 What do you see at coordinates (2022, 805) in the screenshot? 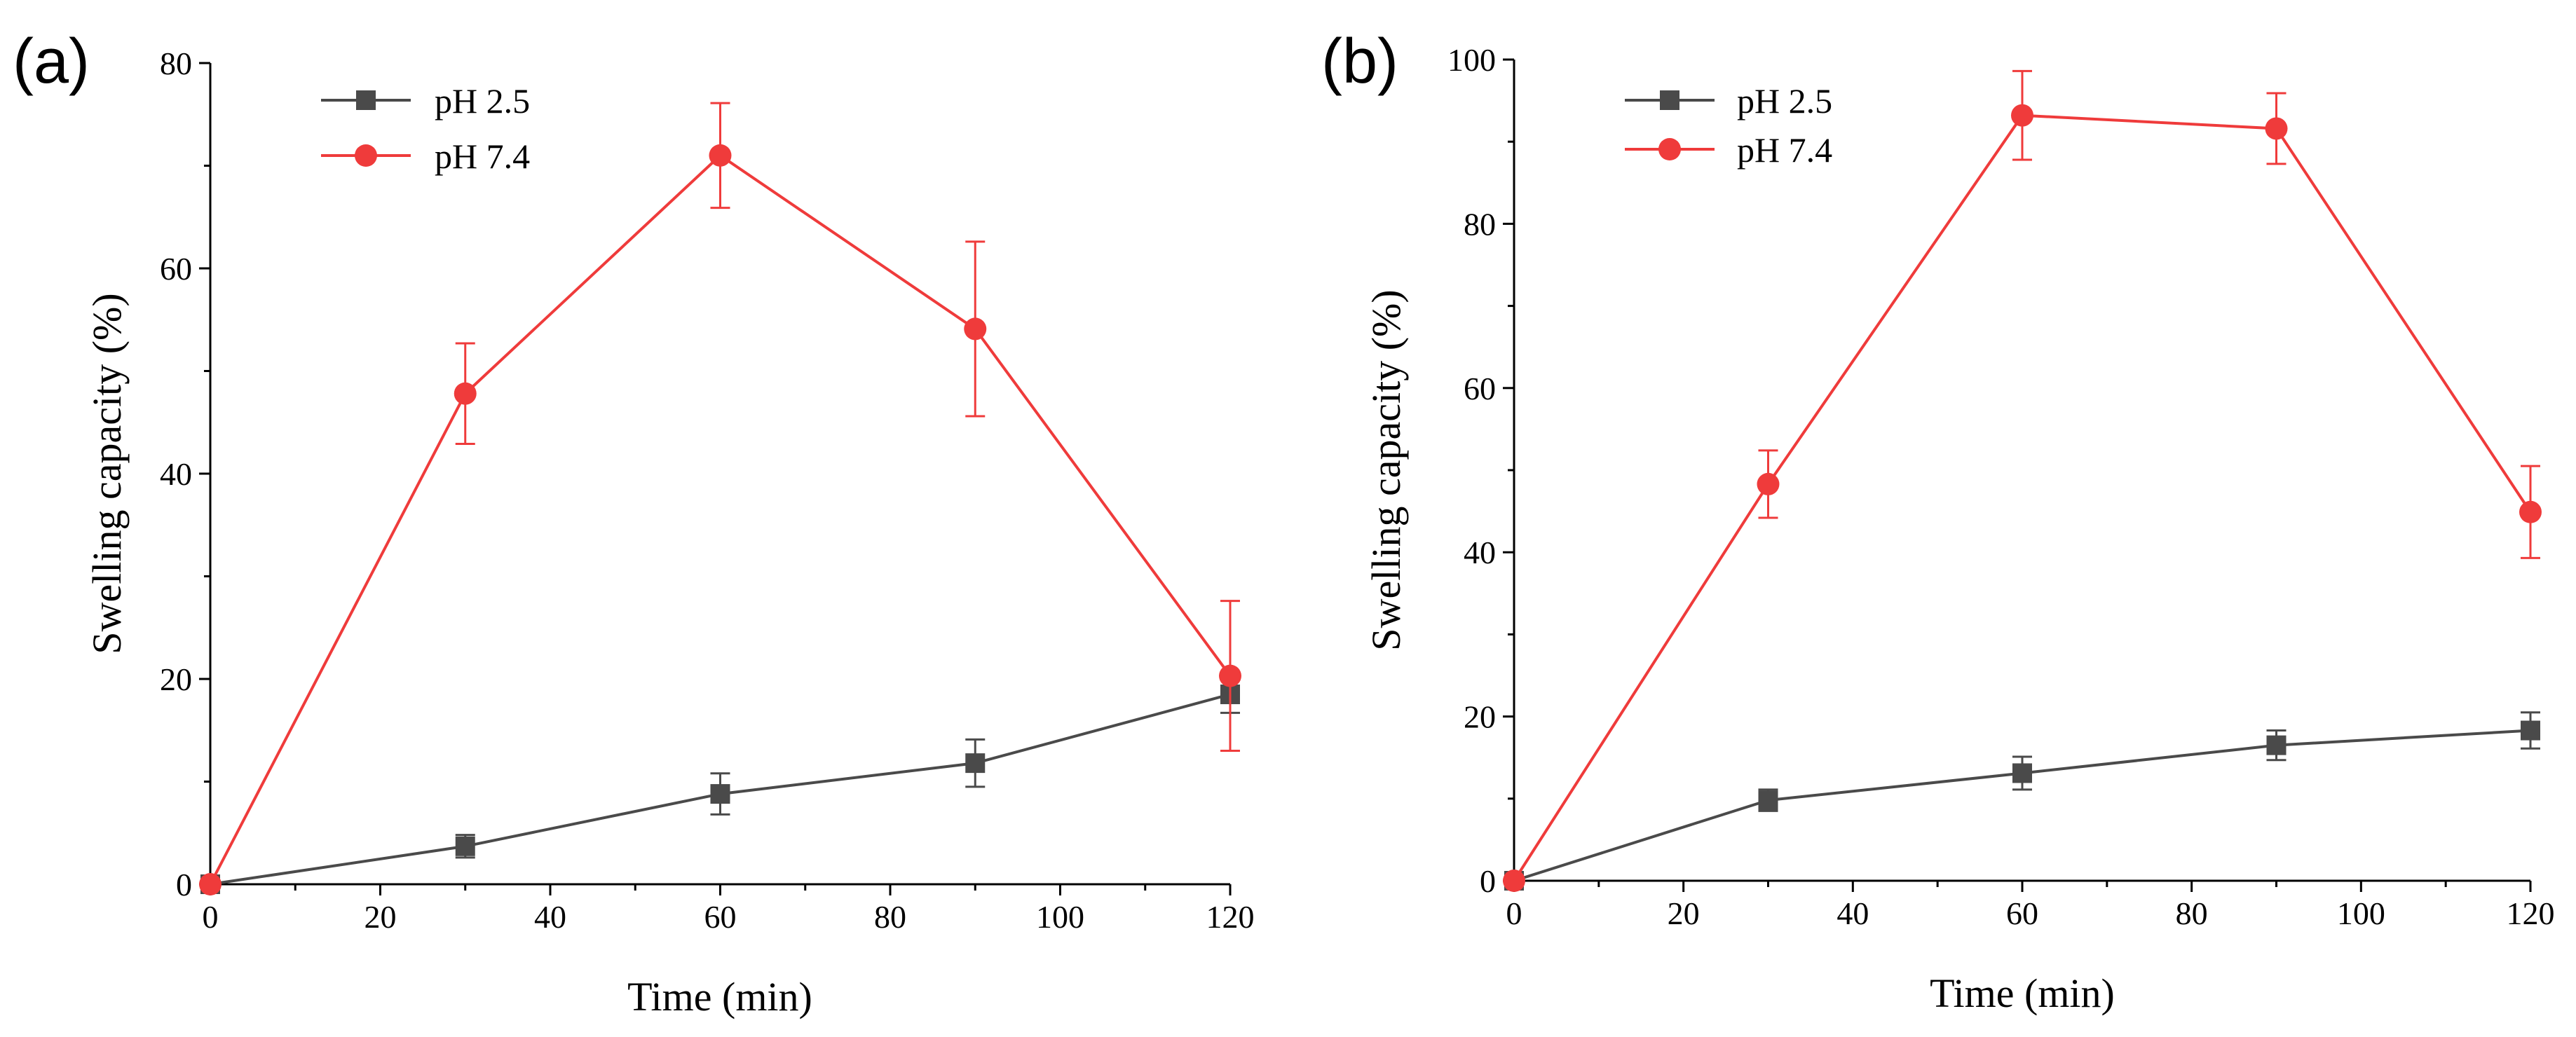
I see `series-line` at bounding box center [2022, 805].